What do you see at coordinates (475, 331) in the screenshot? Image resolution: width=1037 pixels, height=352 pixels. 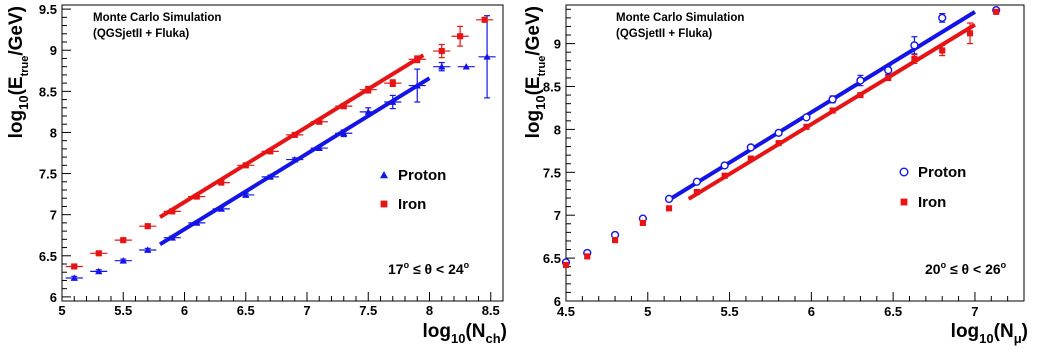 I see `x-axis-title-open: (N` at bounding box center [475, 331].